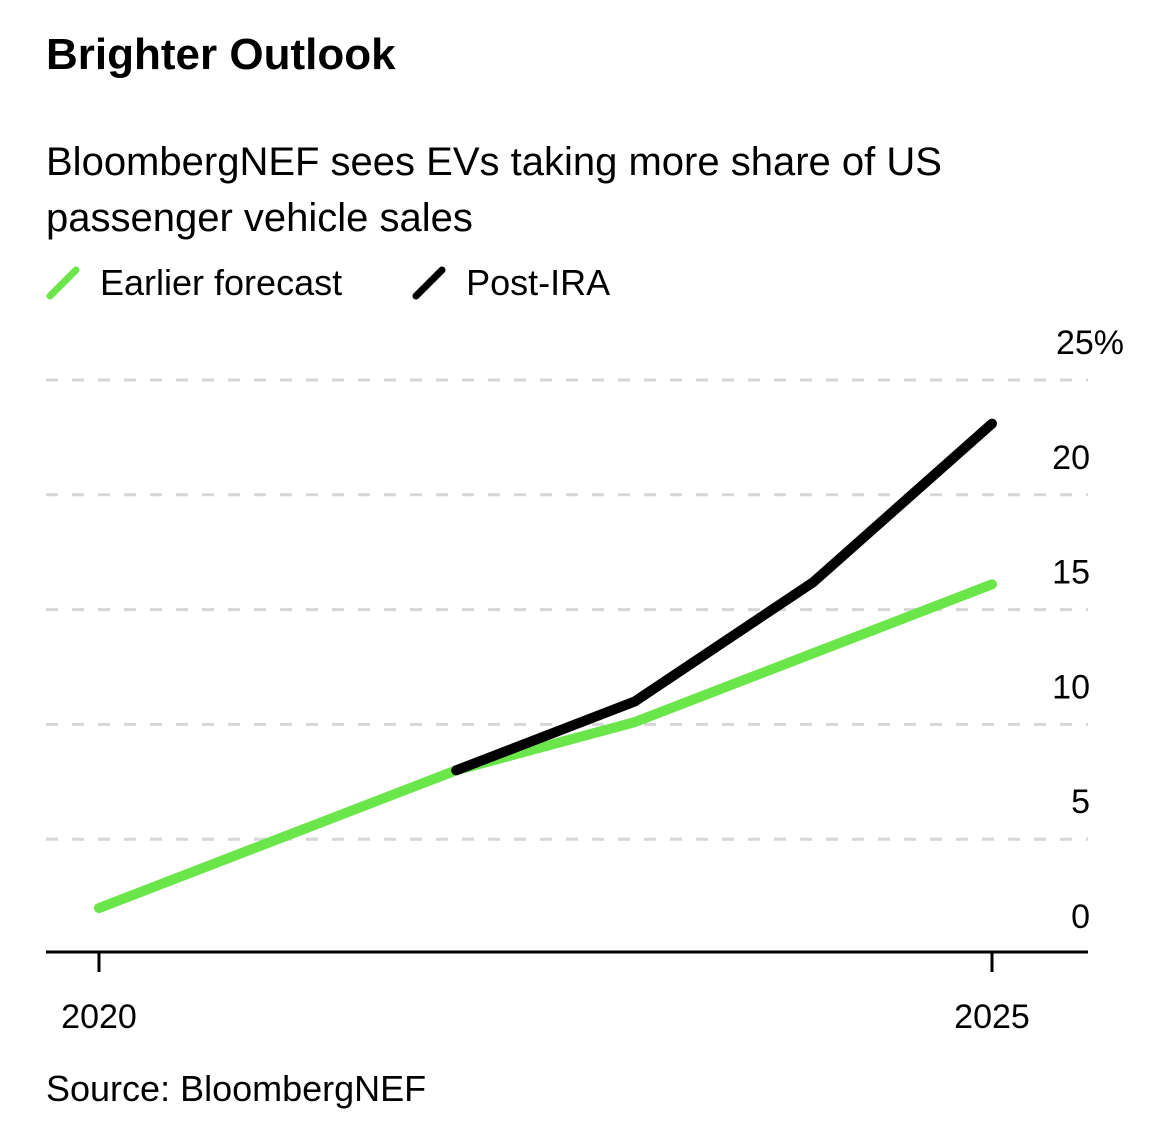  What do you see at coordinates (992, 1017) in the screenshot?
I see `x-tick-label: 2025` at bounding box center [992, 1017].